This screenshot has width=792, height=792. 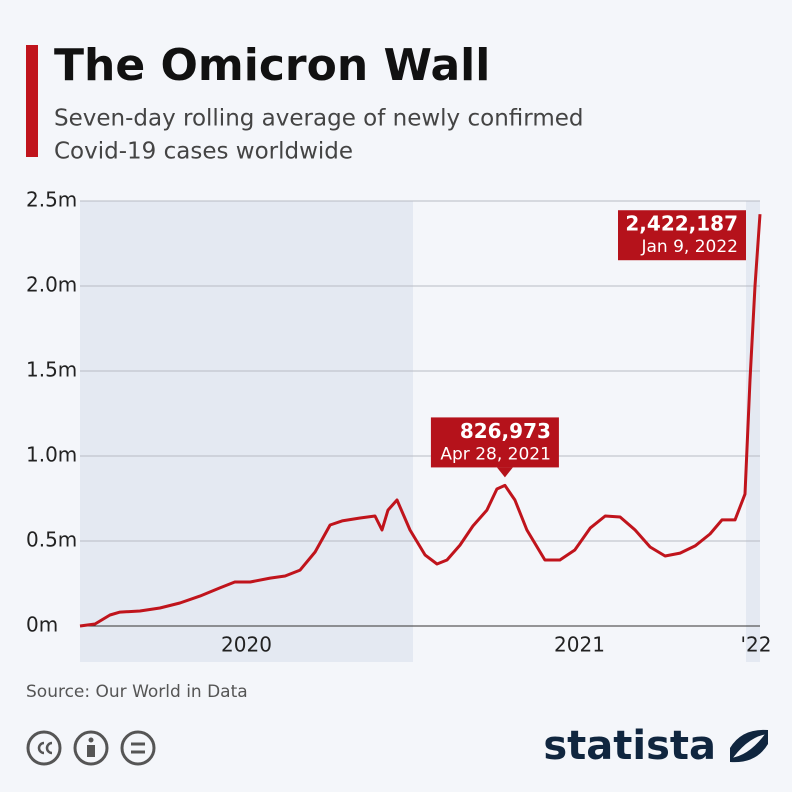 What do you see at coordinates (753, 431) in the screenshot?
I see `year-band` at bounding box center [753, 431].